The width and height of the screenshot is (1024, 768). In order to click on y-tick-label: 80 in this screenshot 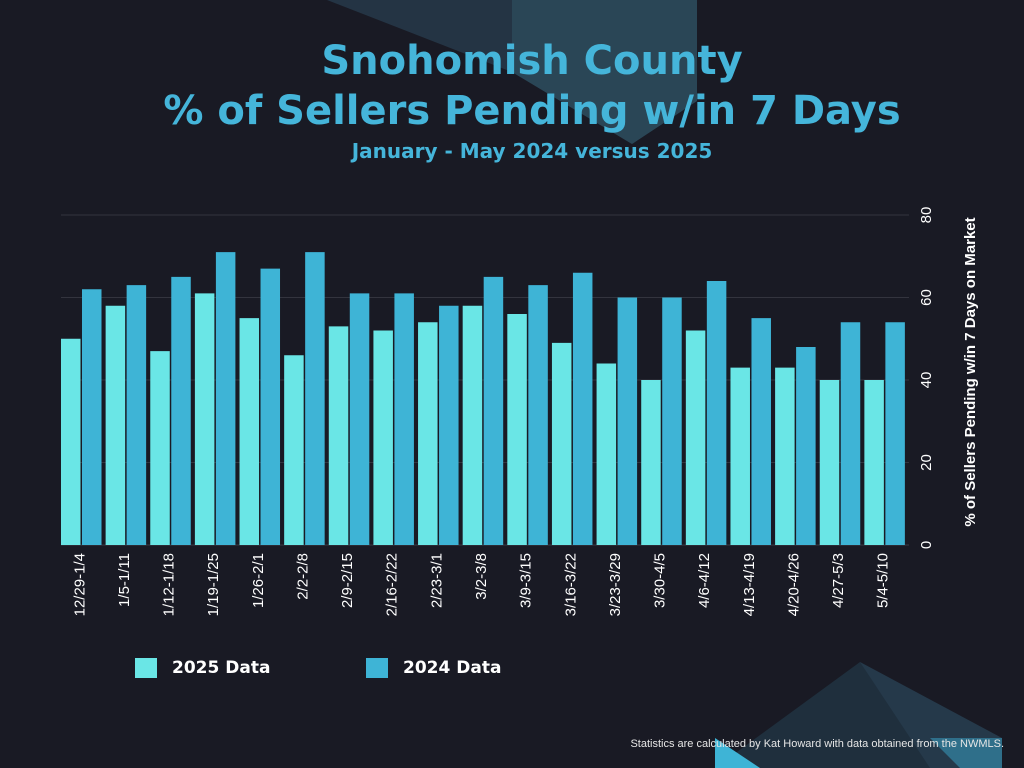, I will do `click(926, 215)`.